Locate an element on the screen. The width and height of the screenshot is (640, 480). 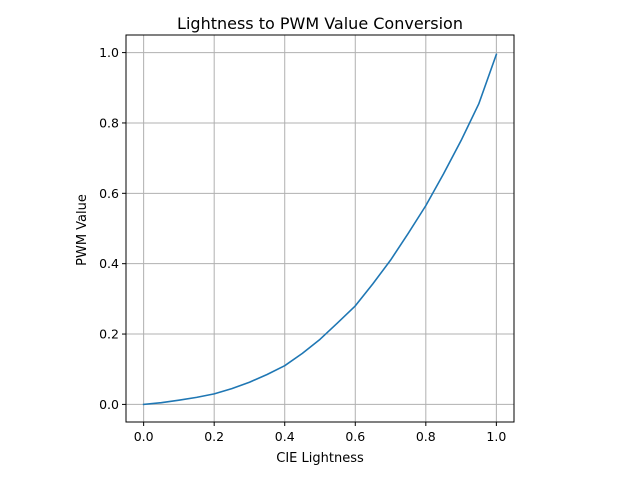
x-tick-label: 0.4 is located at coordinates (285, 436).